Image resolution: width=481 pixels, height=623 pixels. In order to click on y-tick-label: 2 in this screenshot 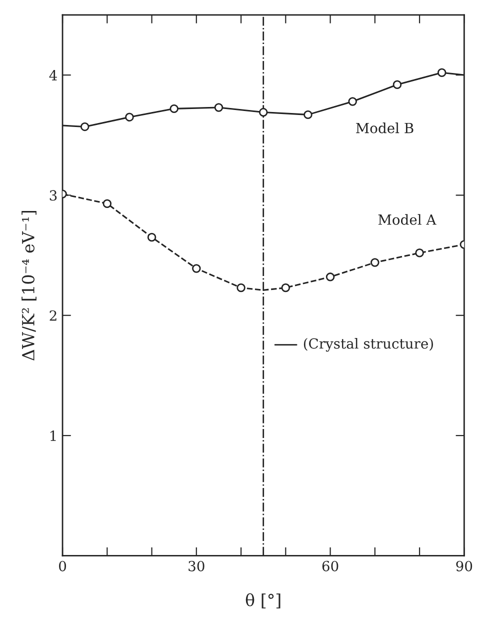, I will do `click(53, 315)`.